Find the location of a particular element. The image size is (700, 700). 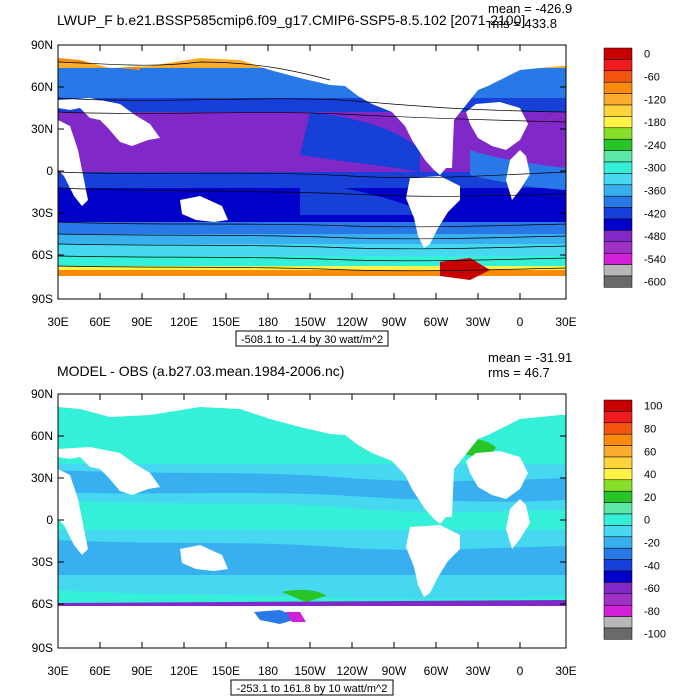

colorbar-label: 20 is located at coordinates (650, 498).